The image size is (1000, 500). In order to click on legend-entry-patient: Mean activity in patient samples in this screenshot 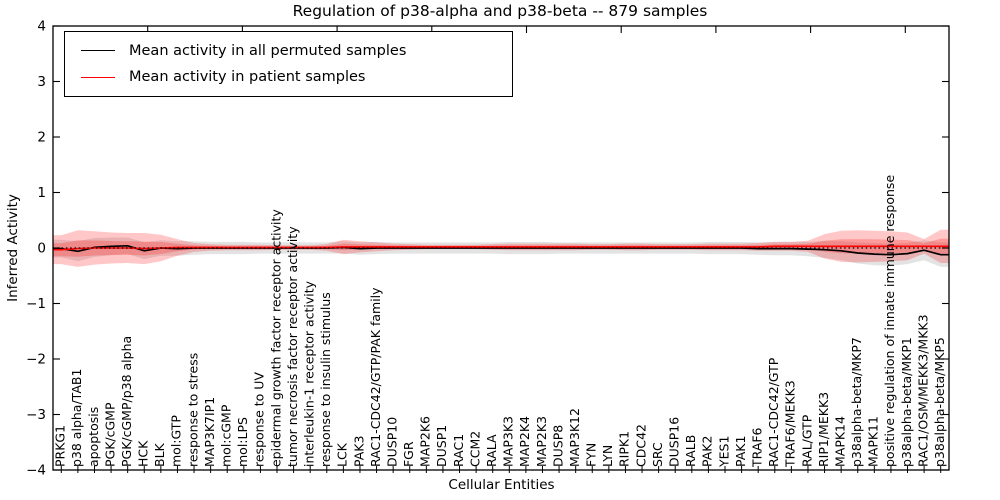, I will do `click(296, 77)`.